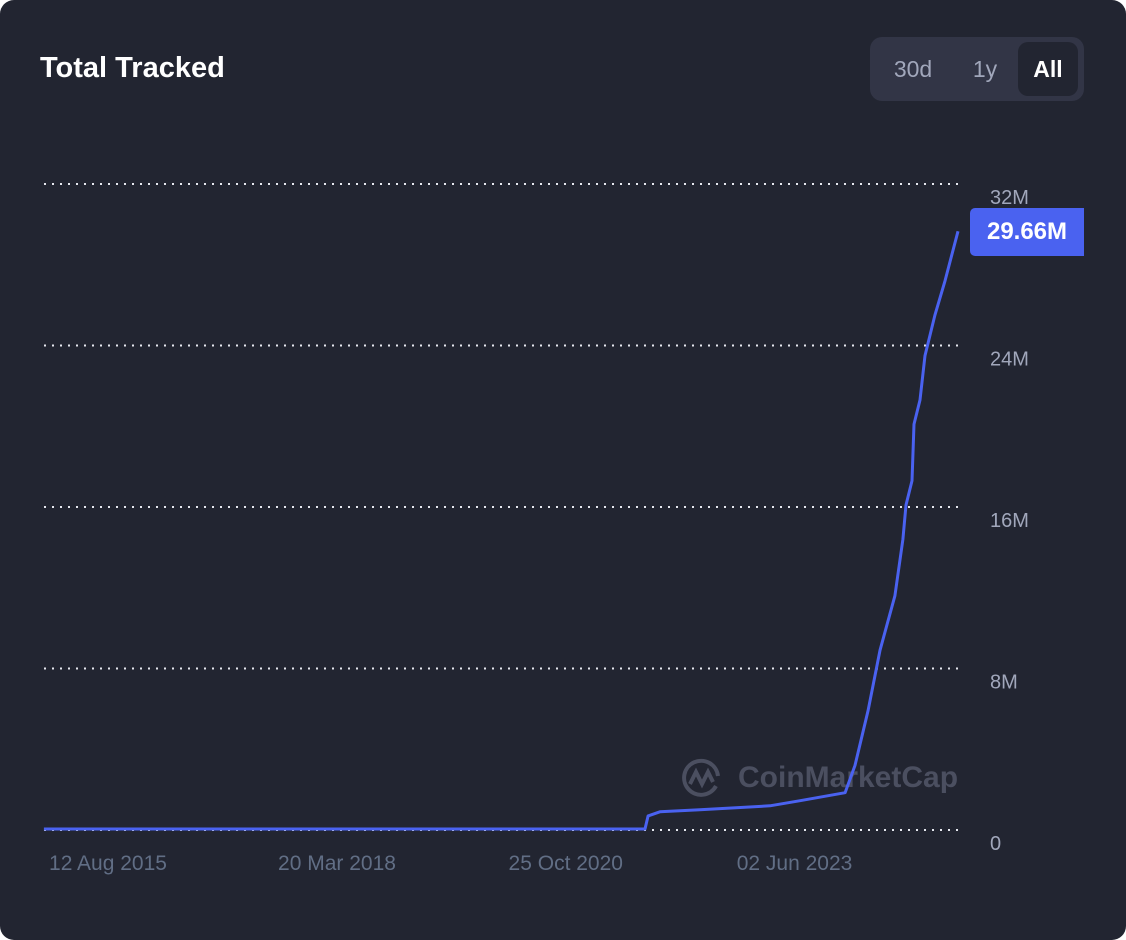 This screenshot has height=940, width=1126. Describe the element at coordinates (566, 863) in the screenshot. I see `x-tick-label: 25 Oct 2020` at that location.